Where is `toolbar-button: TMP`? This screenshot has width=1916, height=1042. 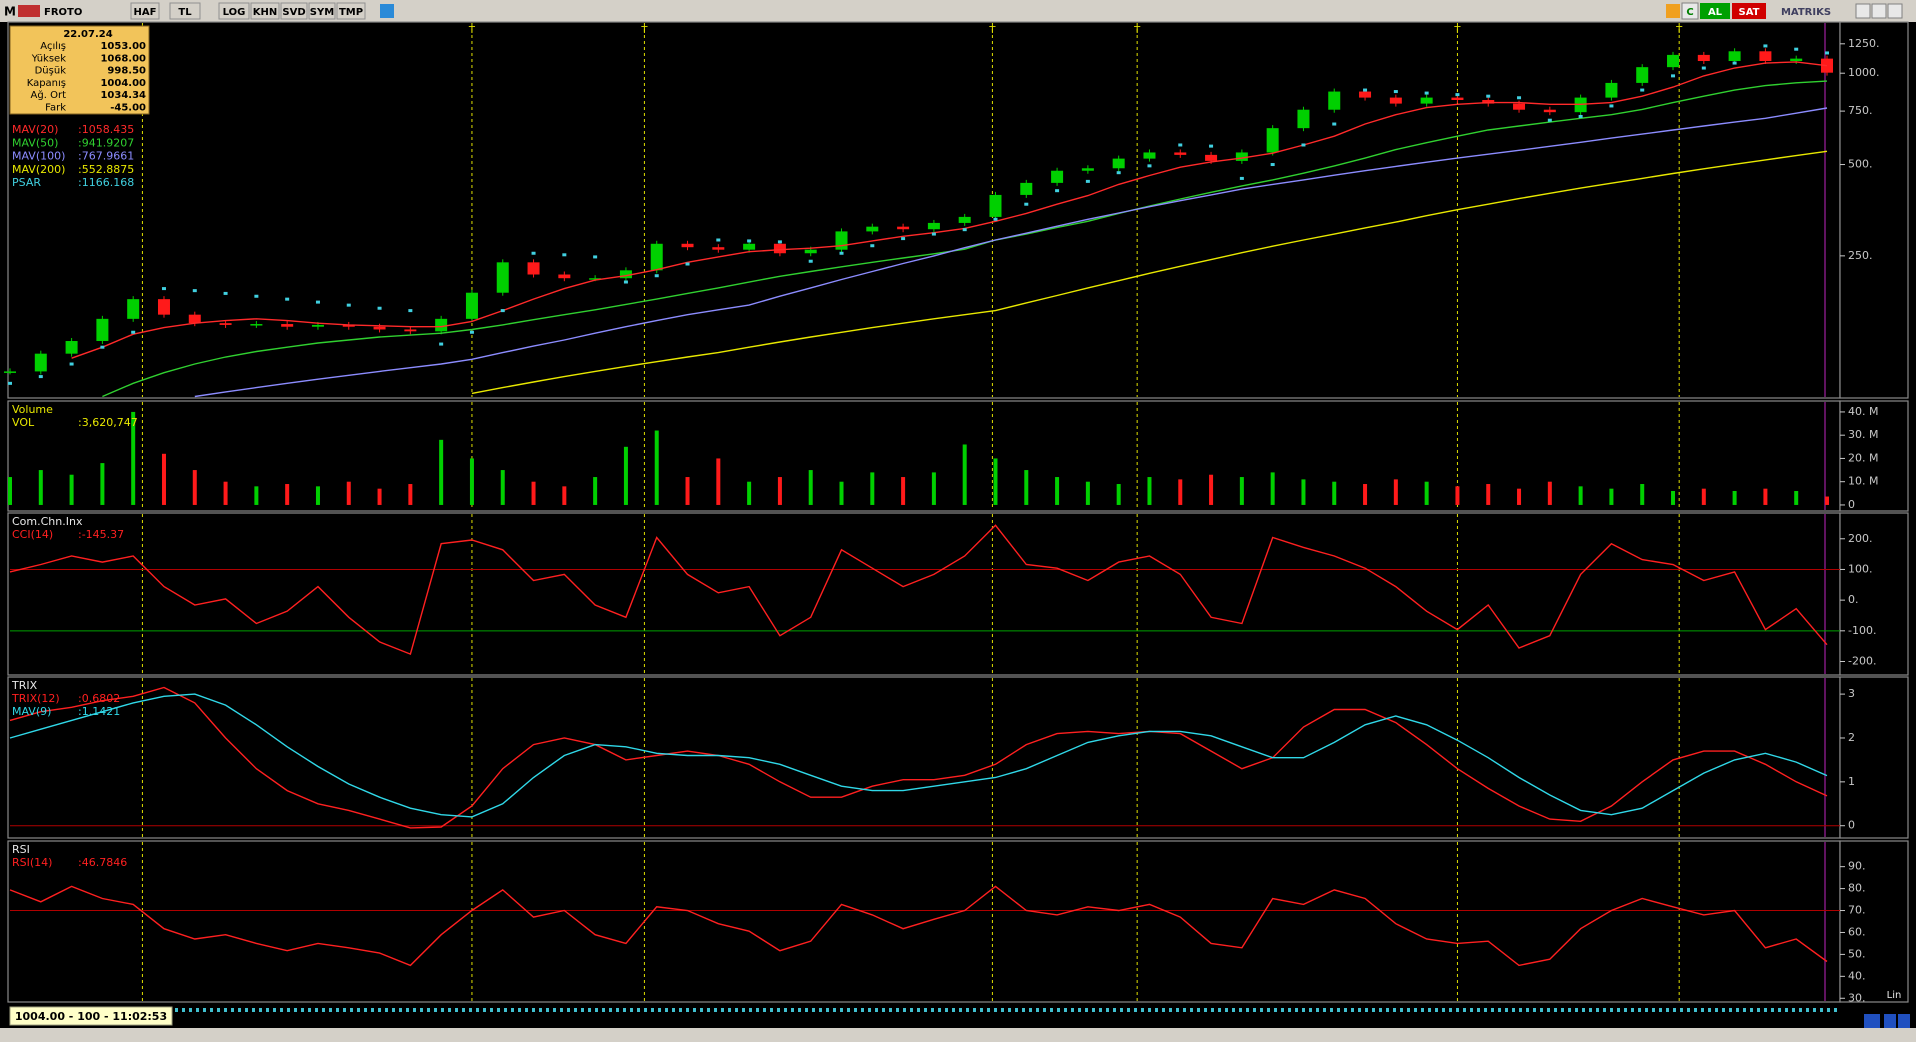
toolbar-button: TMP is located at coordinates (351, 12).